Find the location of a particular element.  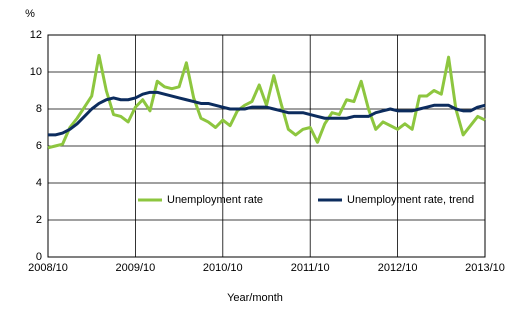

x-tick-label: 2009/10 is located at coordinates (136, 268).